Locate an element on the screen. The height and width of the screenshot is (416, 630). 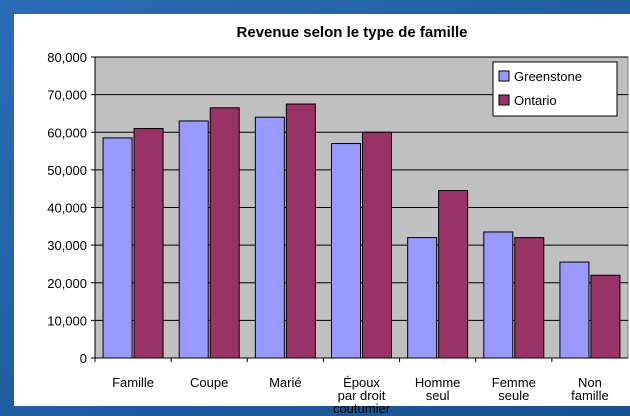
x-tick-label: Femme seule is located at coordinates (514, 389).